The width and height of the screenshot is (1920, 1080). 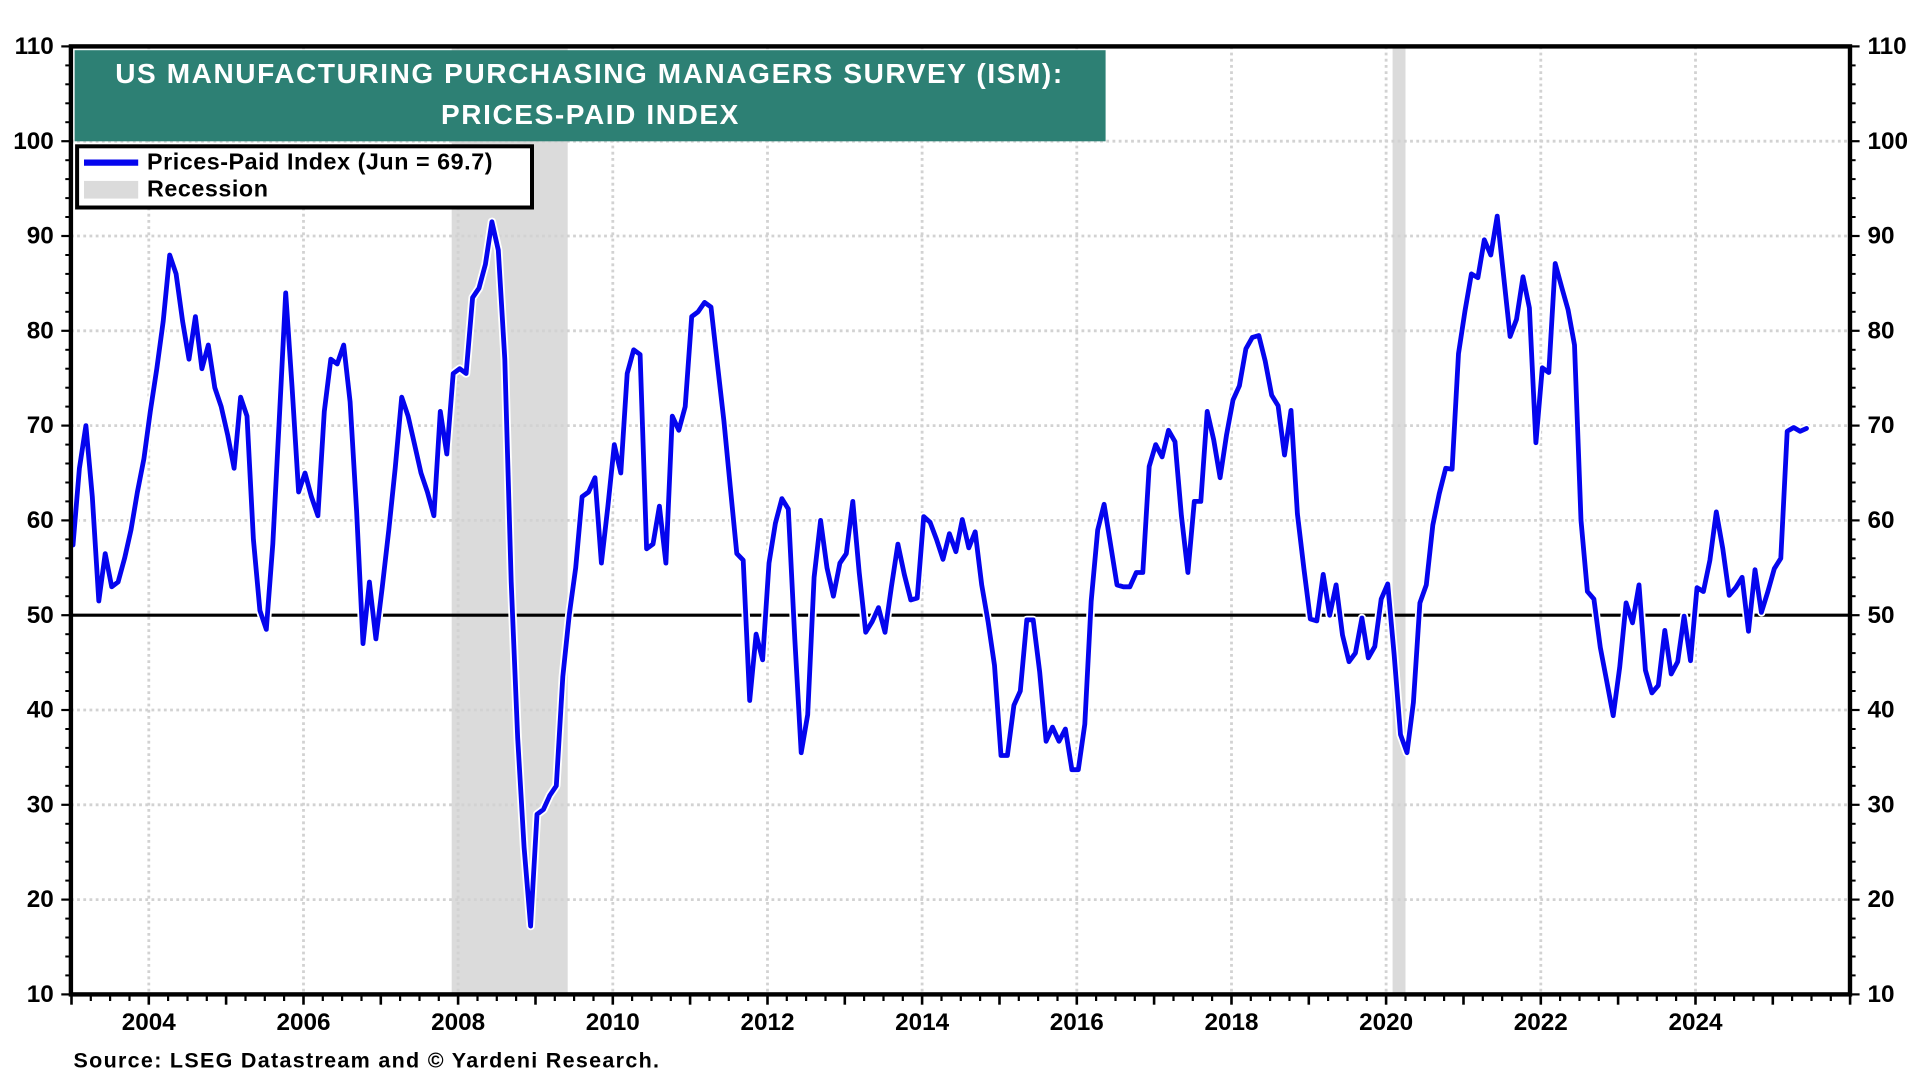 I want to click on svg-text: 2004, so click(x=149, y=1022).